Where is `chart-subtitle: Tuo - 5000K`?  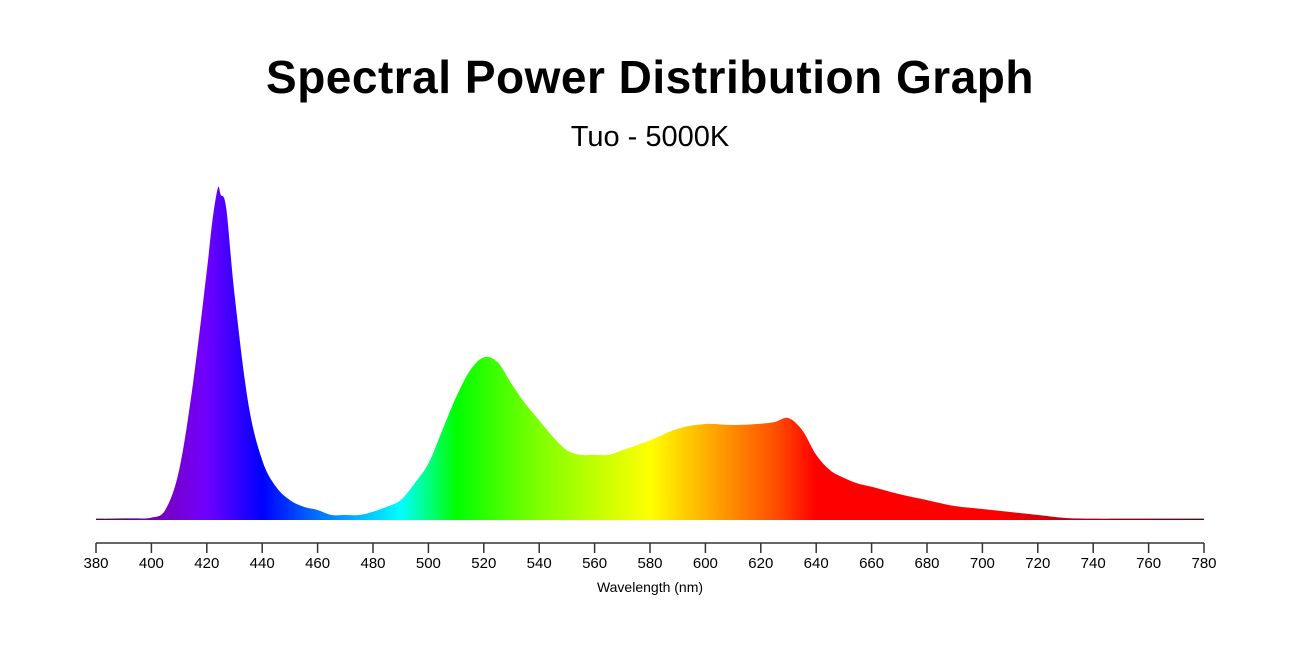
chart-subtitle: Tuo - 5000K is located at coordinates (650, 137).